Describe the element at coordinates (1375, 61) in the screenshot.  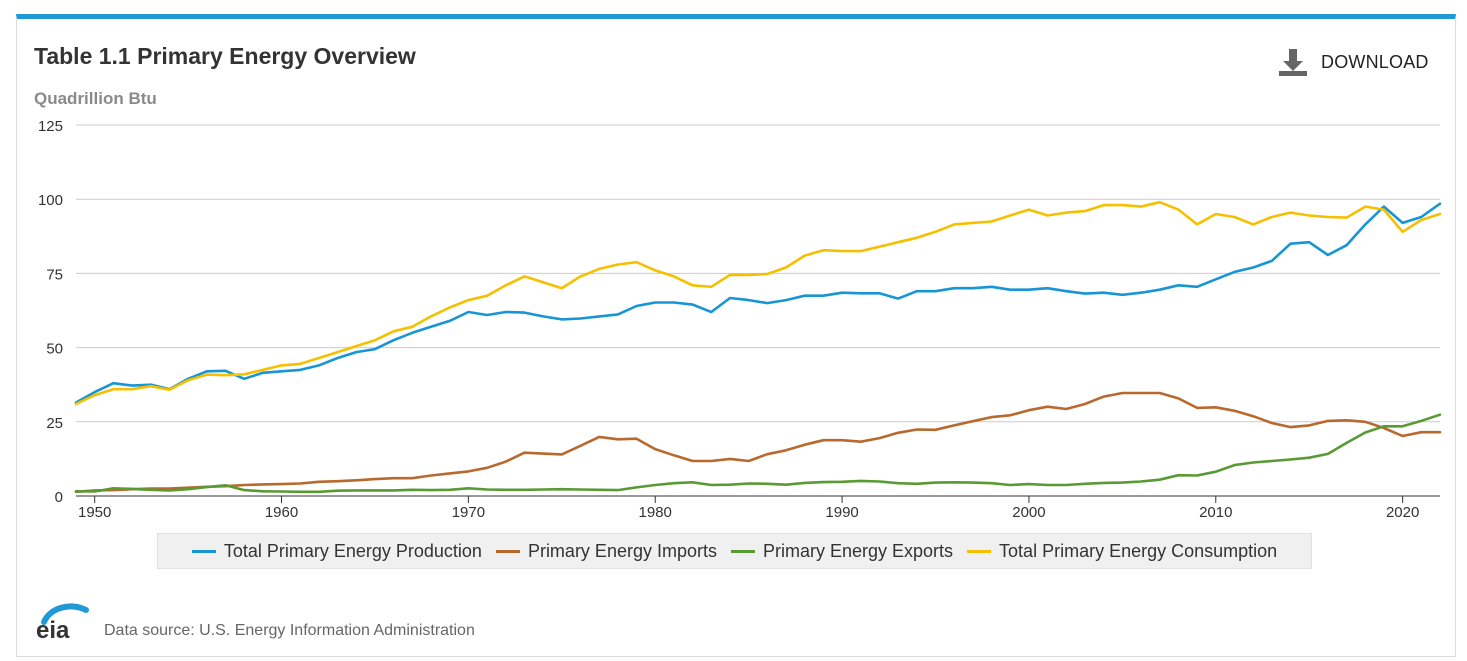
I see `download-label: DOWNLOAD` at that location.